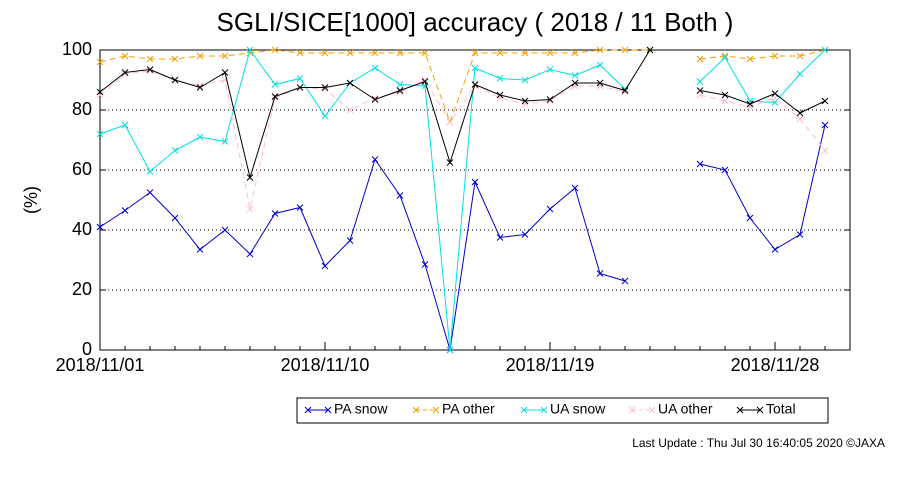 The image size is (900, 485). What do you see at coordinates (468, 409) in the screenshot?
I see `legend-label: PA other` at bounding box center [468, 409].